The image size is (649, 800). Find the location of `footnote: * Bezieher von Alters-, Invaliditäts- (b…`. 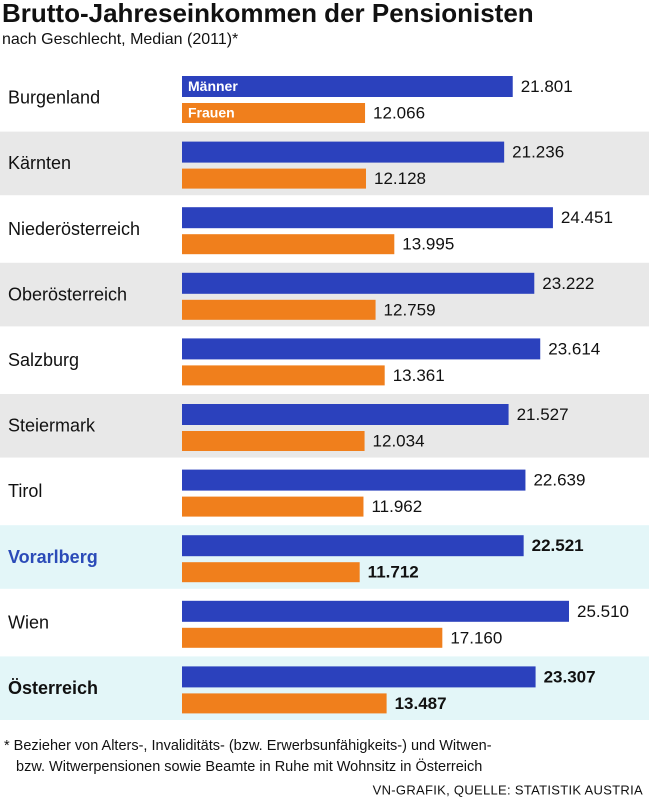

footnote: * Bezieher von Alters-, Invaliditäts- (b… is located at coordinates (248, 746).